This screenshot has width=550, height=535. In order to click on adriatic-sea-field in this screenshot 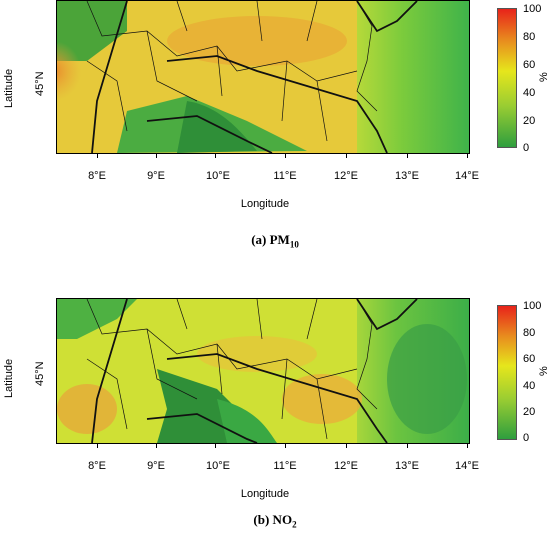, I will do `click(413, 77)`.